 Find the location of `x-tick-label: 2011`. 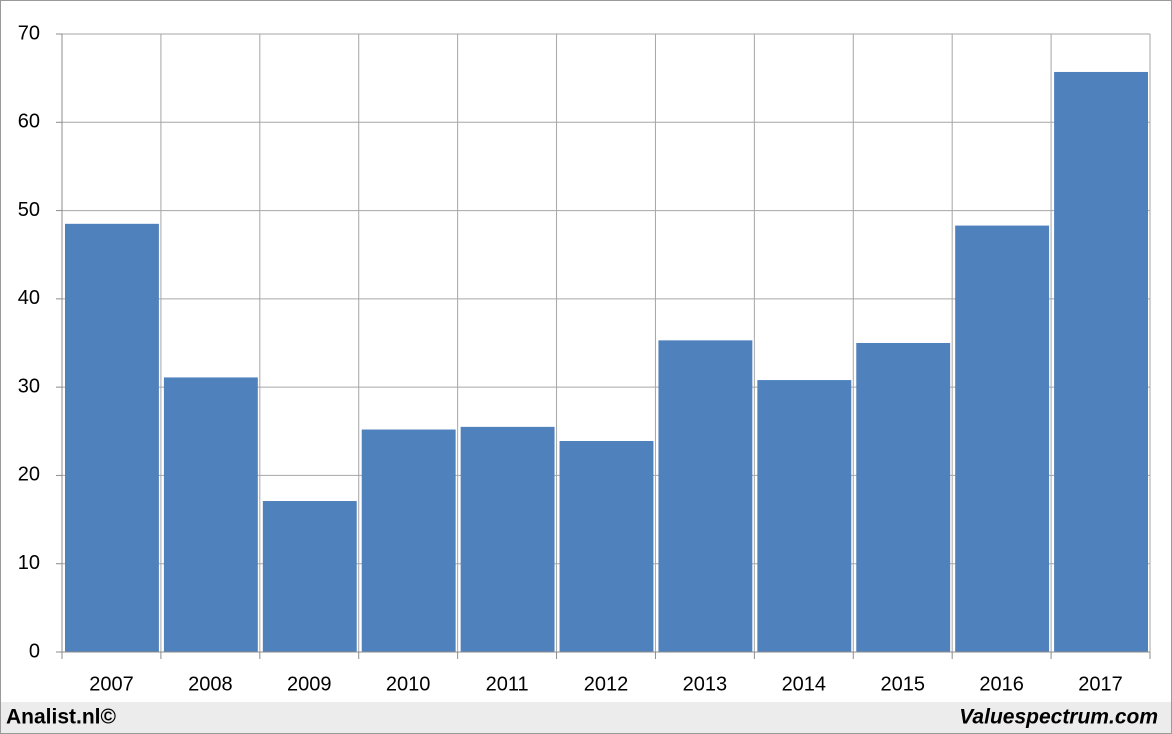

x-tick-label: 2011 is located at coordinates (507, 684).